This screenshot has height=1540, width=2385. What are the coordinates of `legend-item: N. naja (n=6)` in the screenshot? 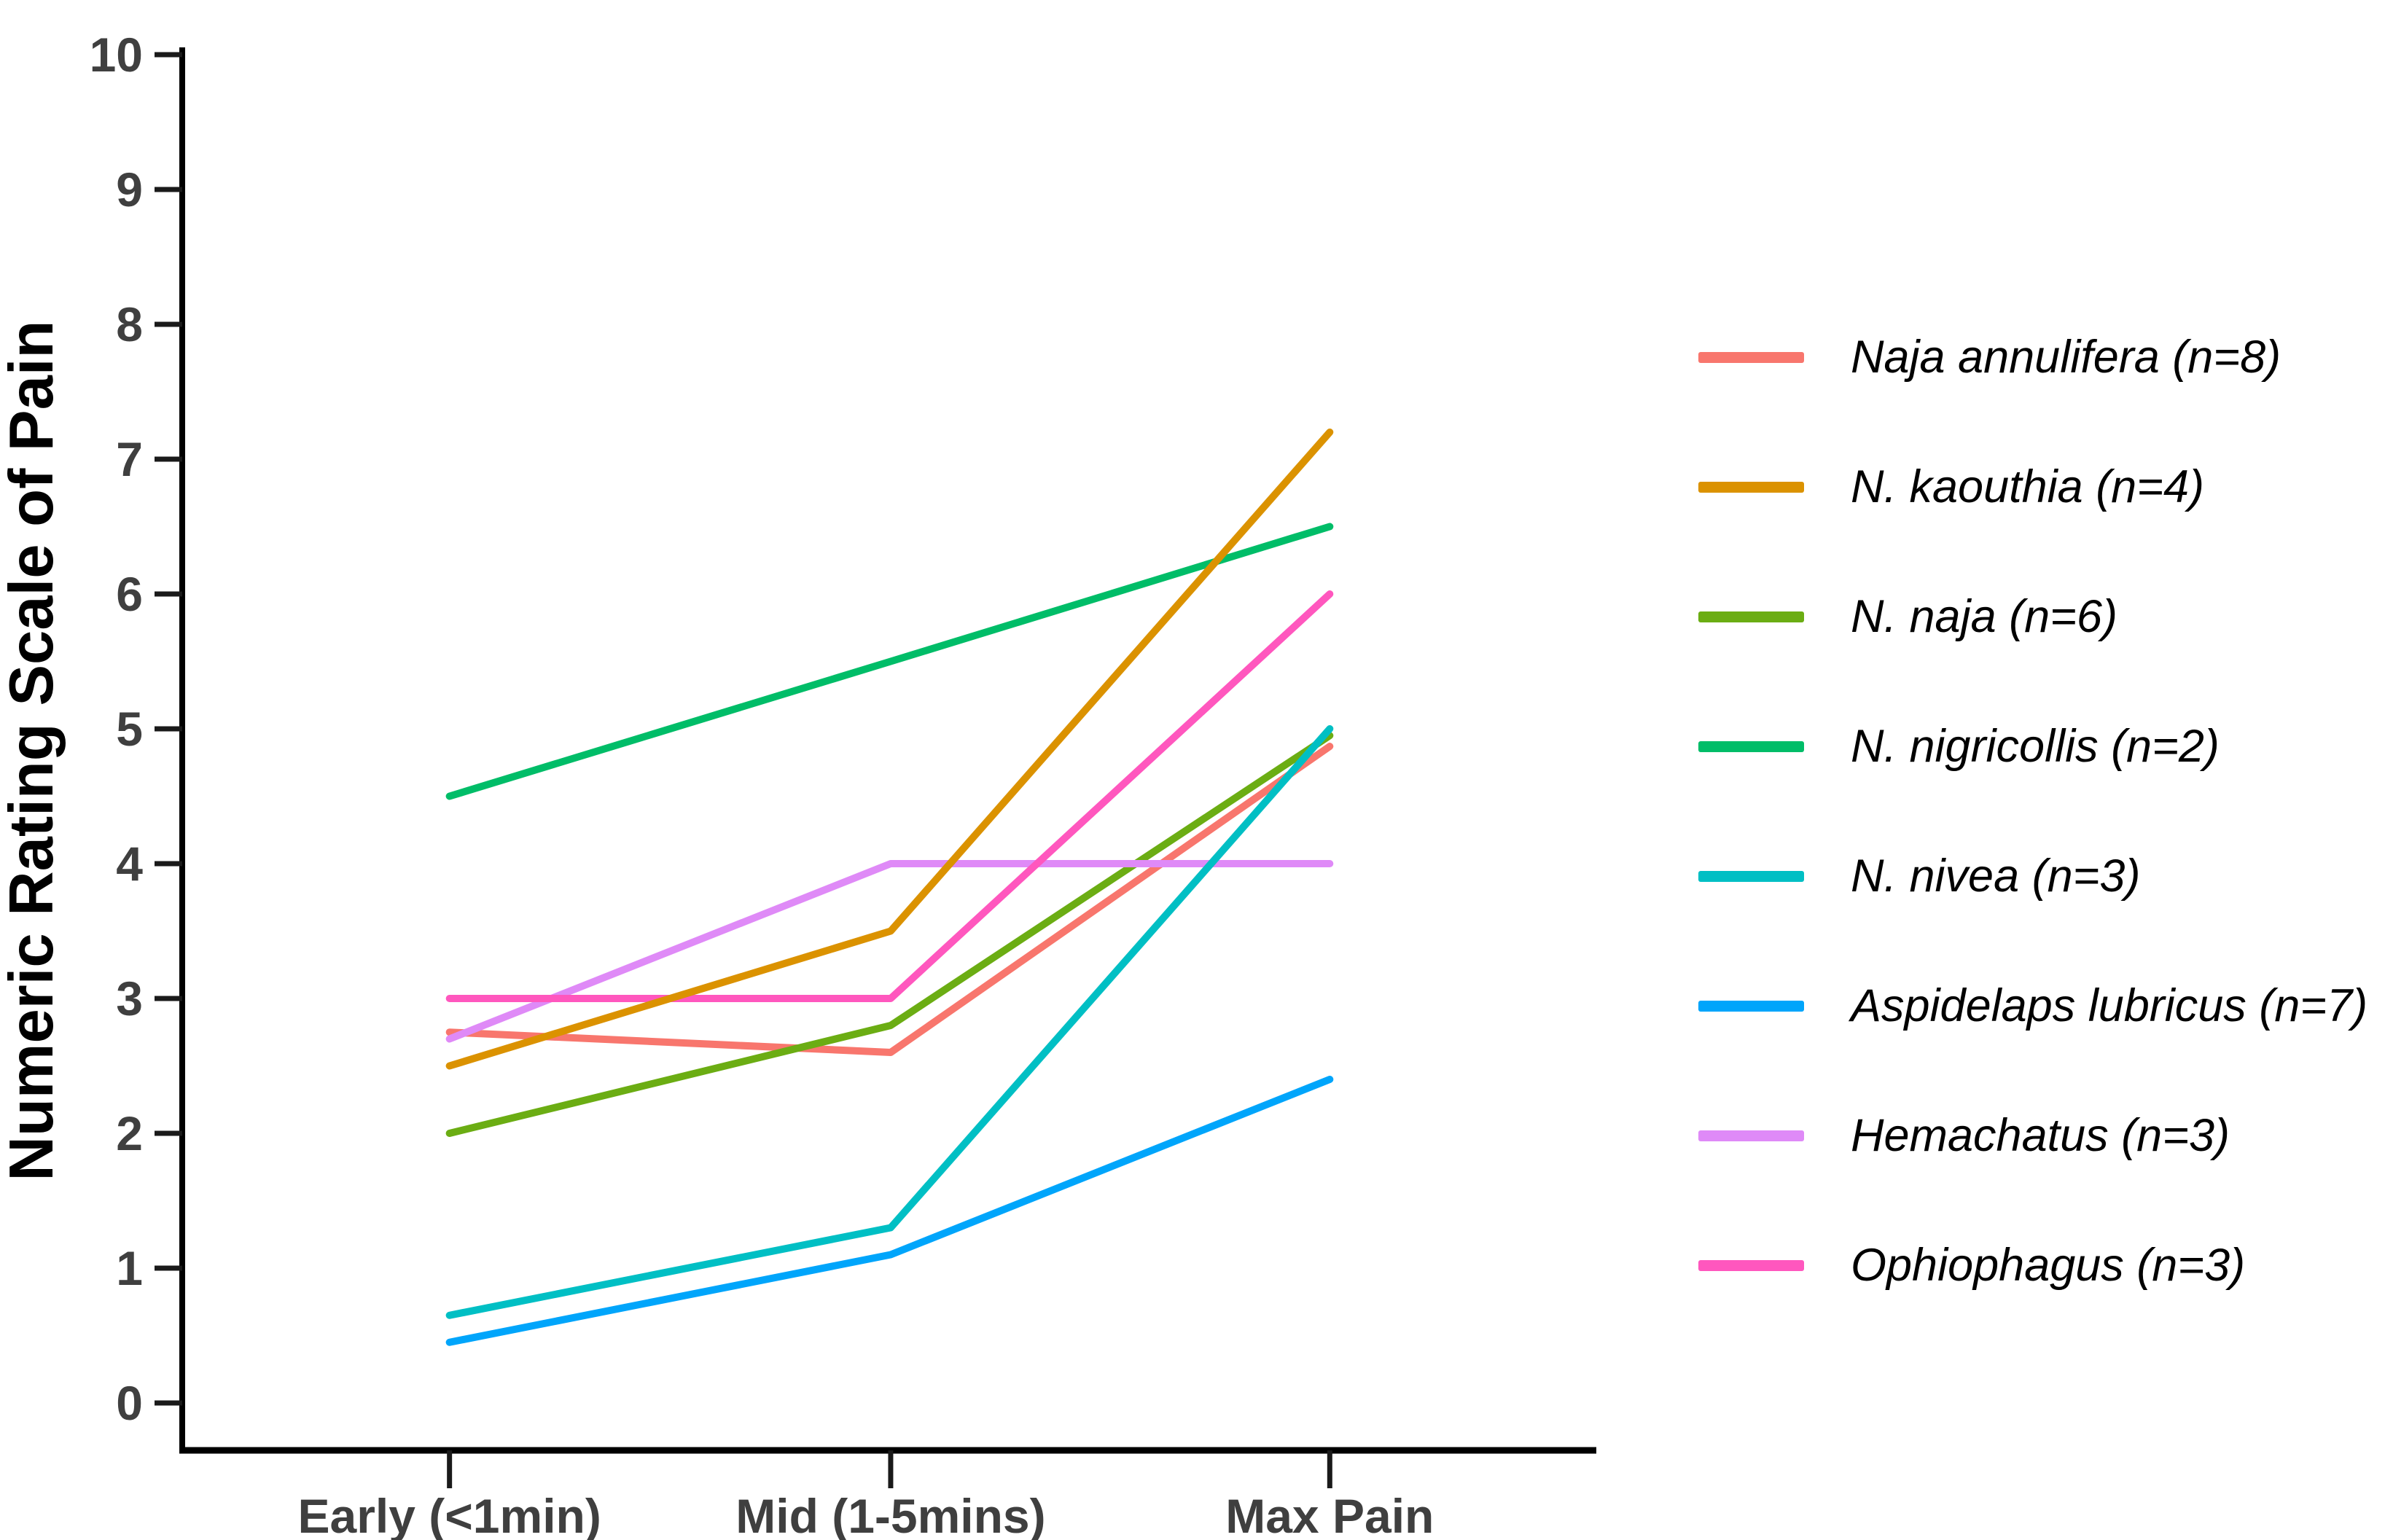 It's located at (2033, 616).